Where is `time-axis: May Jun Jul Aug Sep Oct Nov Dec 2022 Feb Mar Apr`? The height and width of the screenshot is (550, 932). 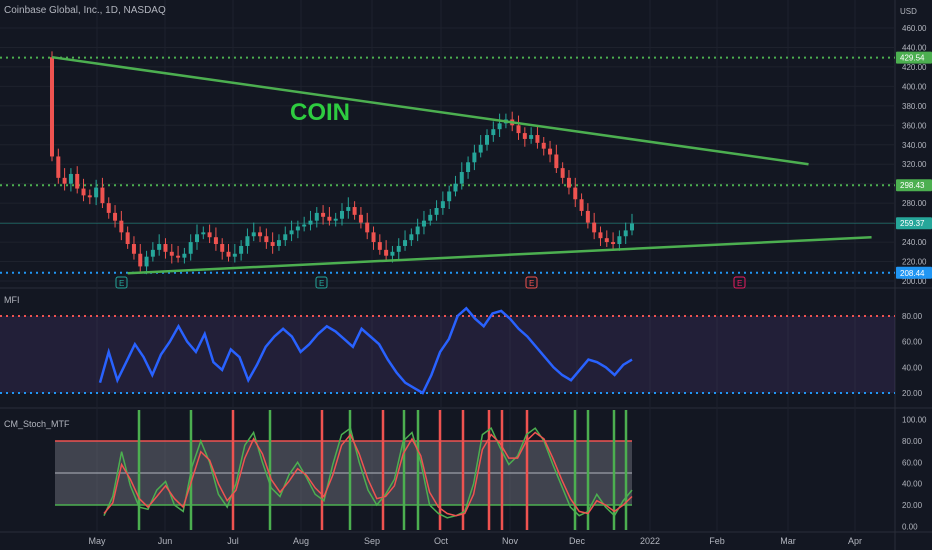
time-axis: May Jun Jul Aug Sep Oct Nov Dec 2022 Feb Mar Apr is located at coordinates (475, 541).